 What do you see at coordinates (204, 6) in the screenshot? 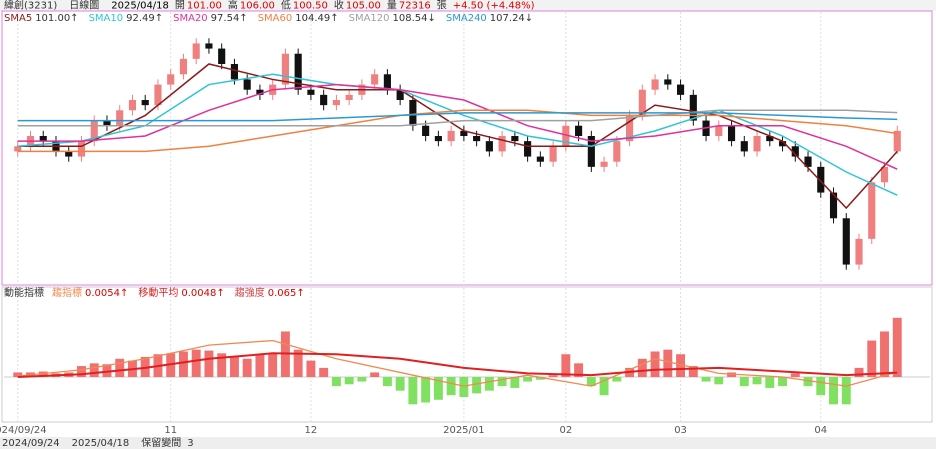
I see `field-value: 101.00` at bounding box center [204, 6].